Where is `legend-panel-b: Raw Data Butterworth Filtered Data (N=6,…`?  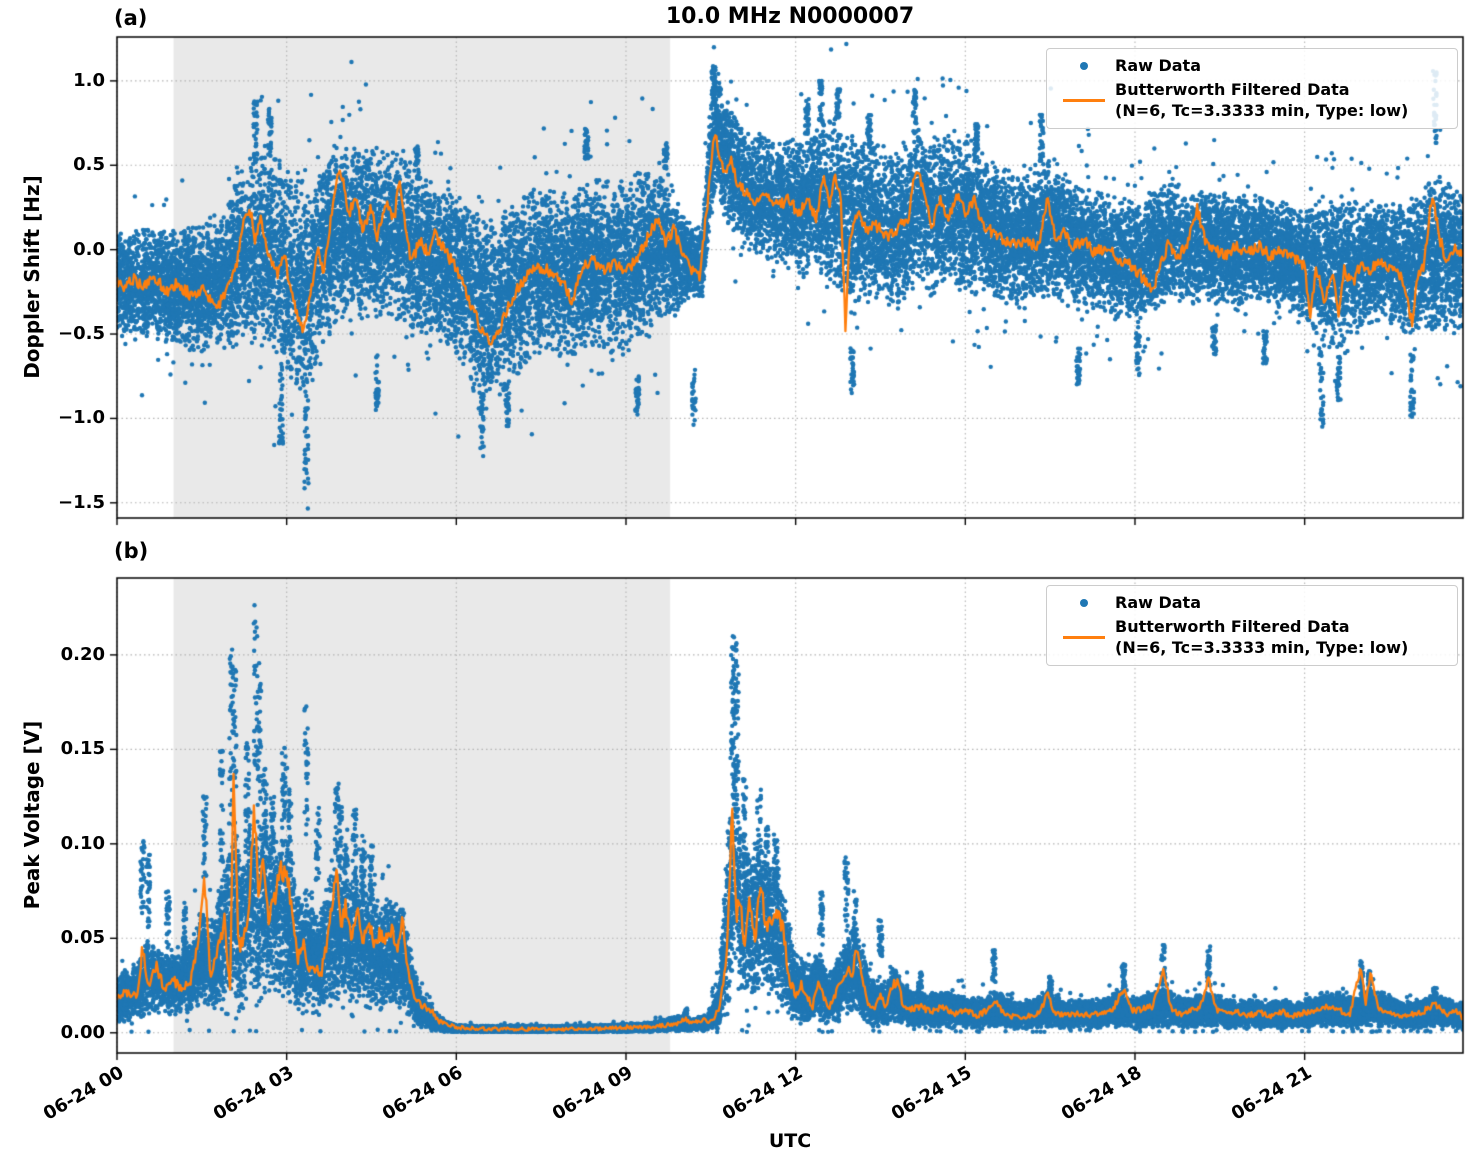
legend-panel-b: Raw Data Butterworth Filtered Data (N=6,… is located at coordinates (1252, 626).